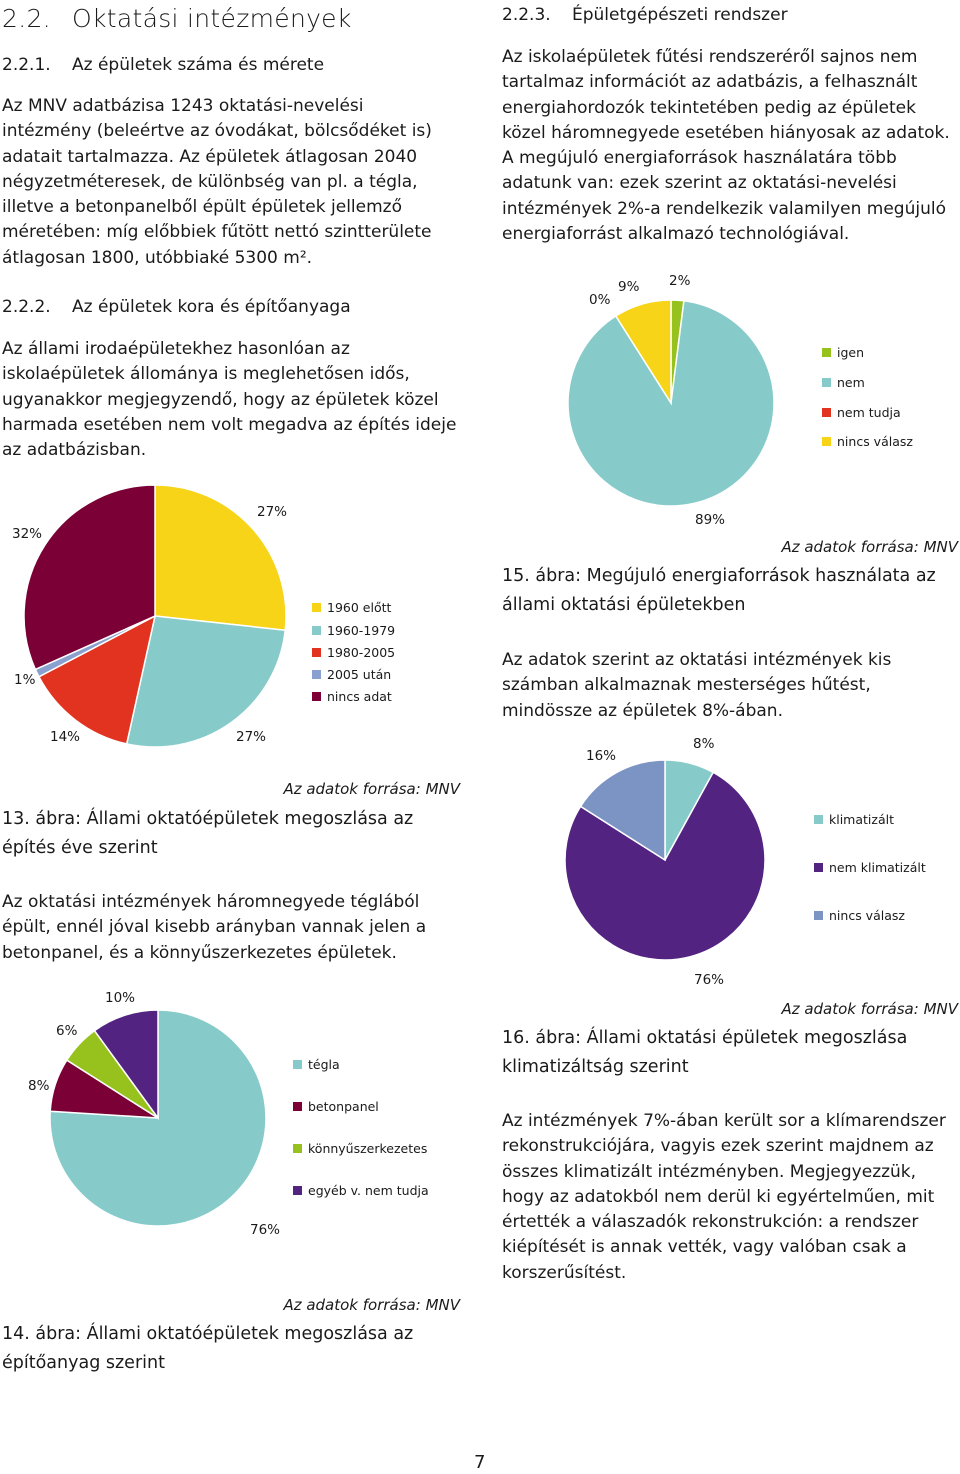 This screenshot has height=1474, width=960. I want to click on legend-label: nincs adat, so click(359, 696).